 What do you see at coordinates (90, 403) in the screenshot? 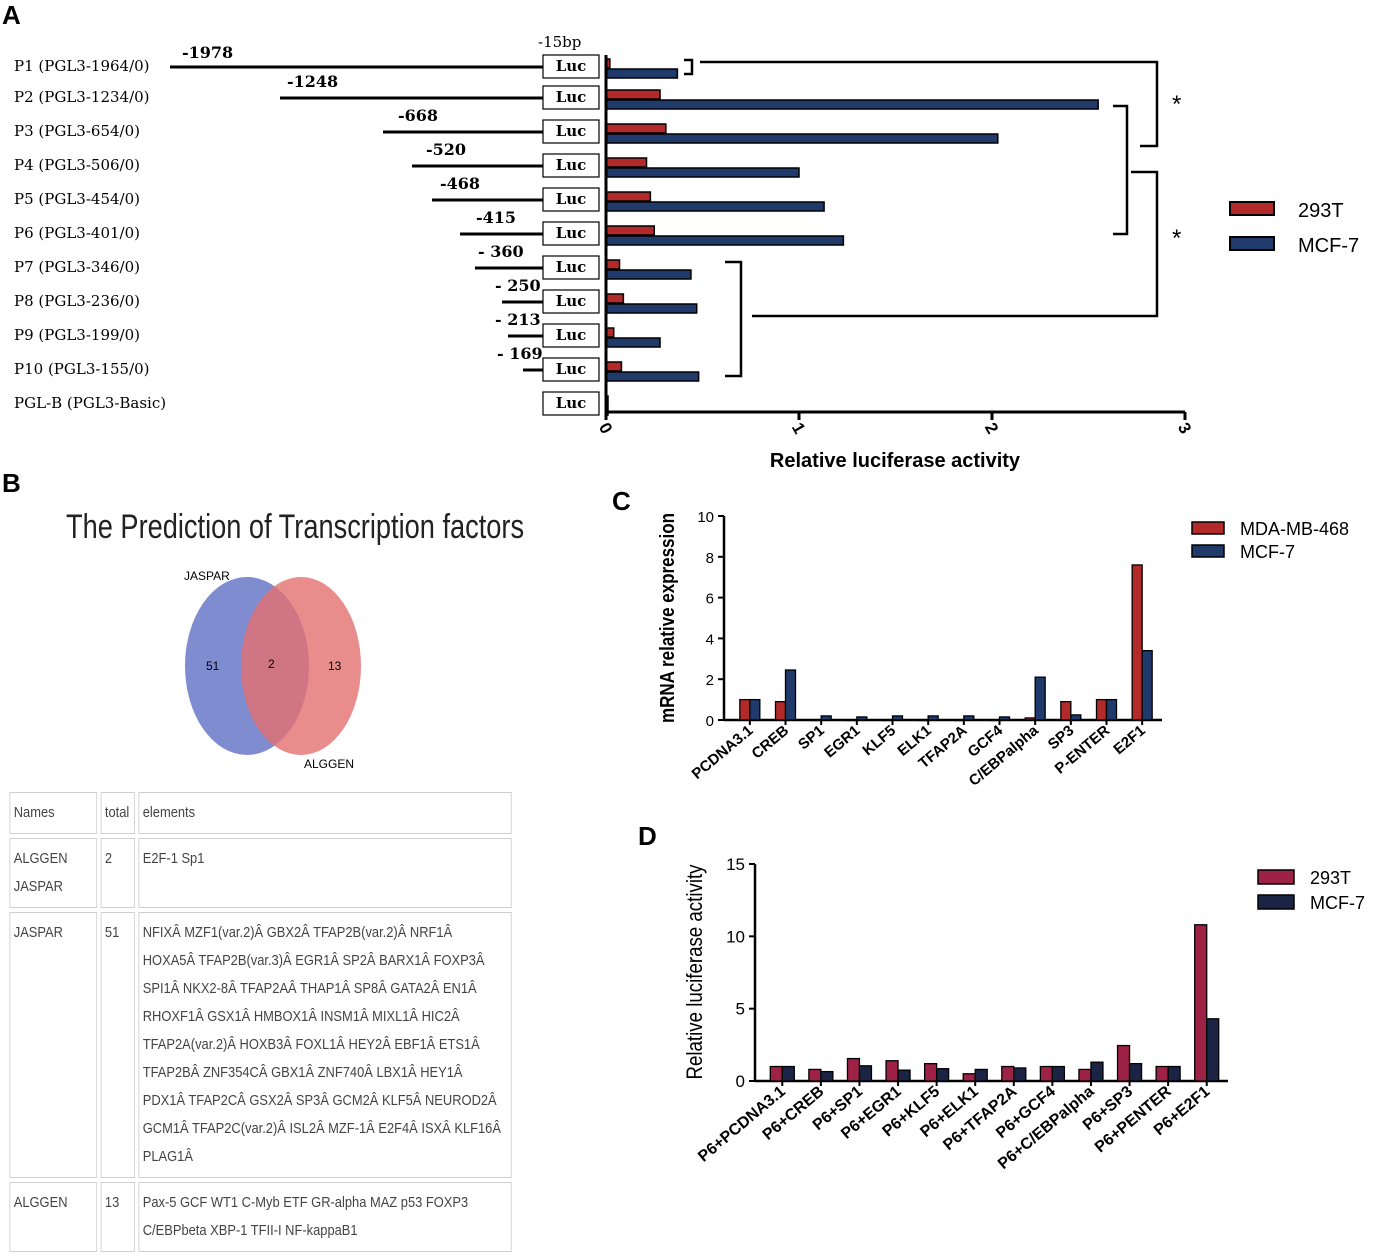
I see `construct-label: PGL-B (PGL3-Basic)` at bounding box center [90, 403].